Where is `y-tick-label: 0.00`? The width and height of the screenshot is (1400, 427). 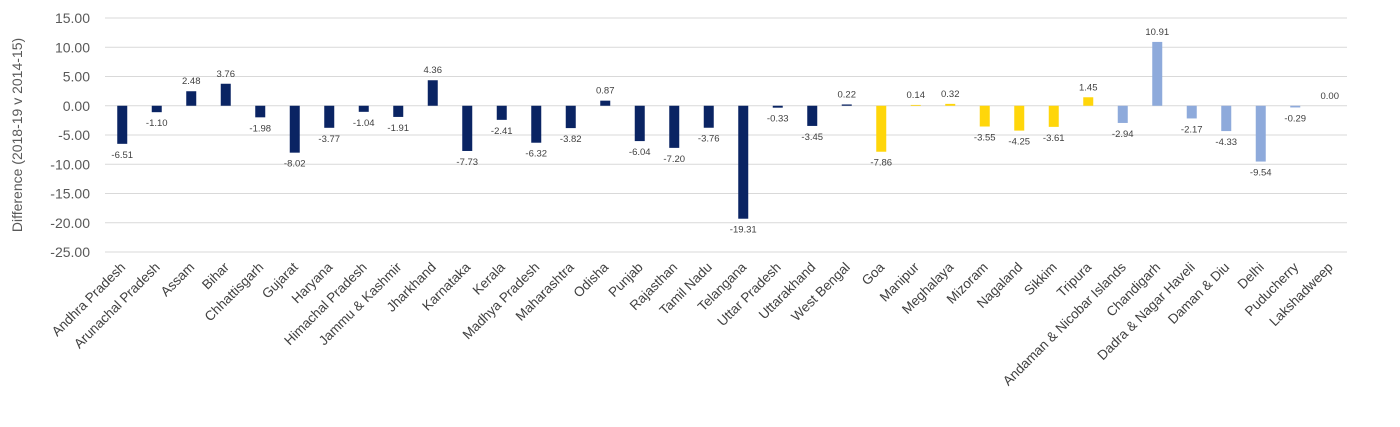 y-tick-label: 0.00 is located at coordinates (76, 106).